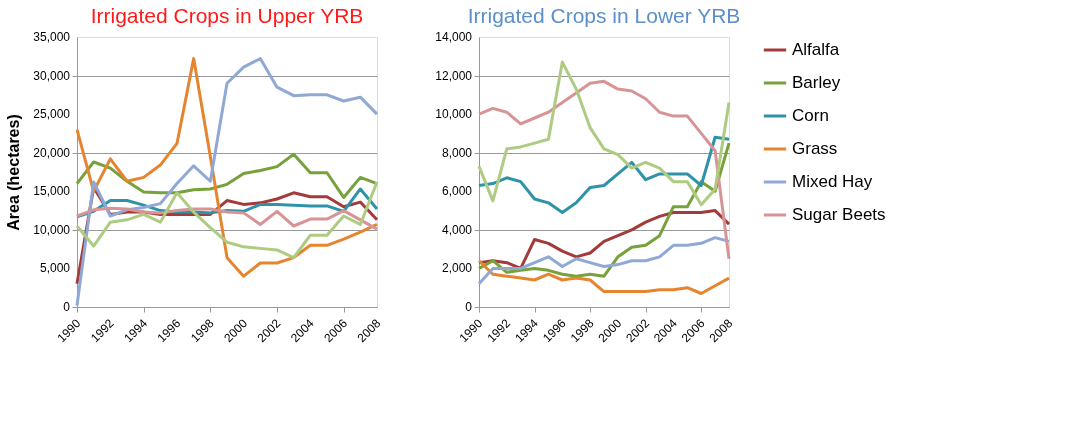  I want to click on y-tick-label: 30,000, so click(52, 75).